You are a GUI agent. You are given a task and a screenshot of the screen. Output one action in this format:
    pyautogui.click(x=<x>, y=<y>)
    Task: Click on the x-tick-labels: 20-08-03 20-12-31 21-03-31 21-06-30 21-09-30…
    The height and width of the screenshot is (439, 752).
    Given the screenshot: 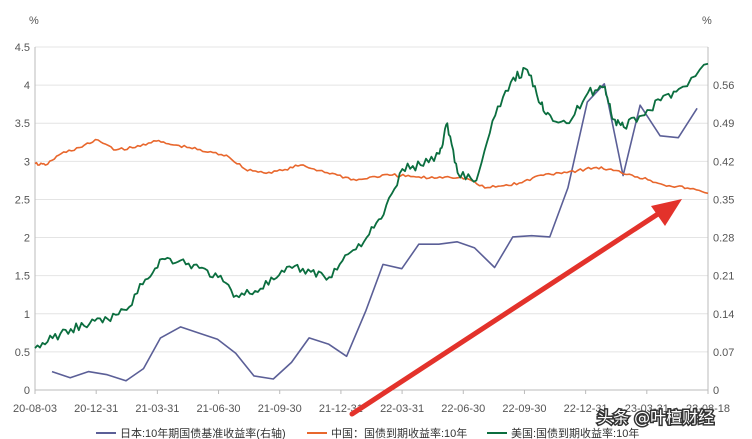 What is the action you would take?
    pyautogui.click(x=371, y=402)
    